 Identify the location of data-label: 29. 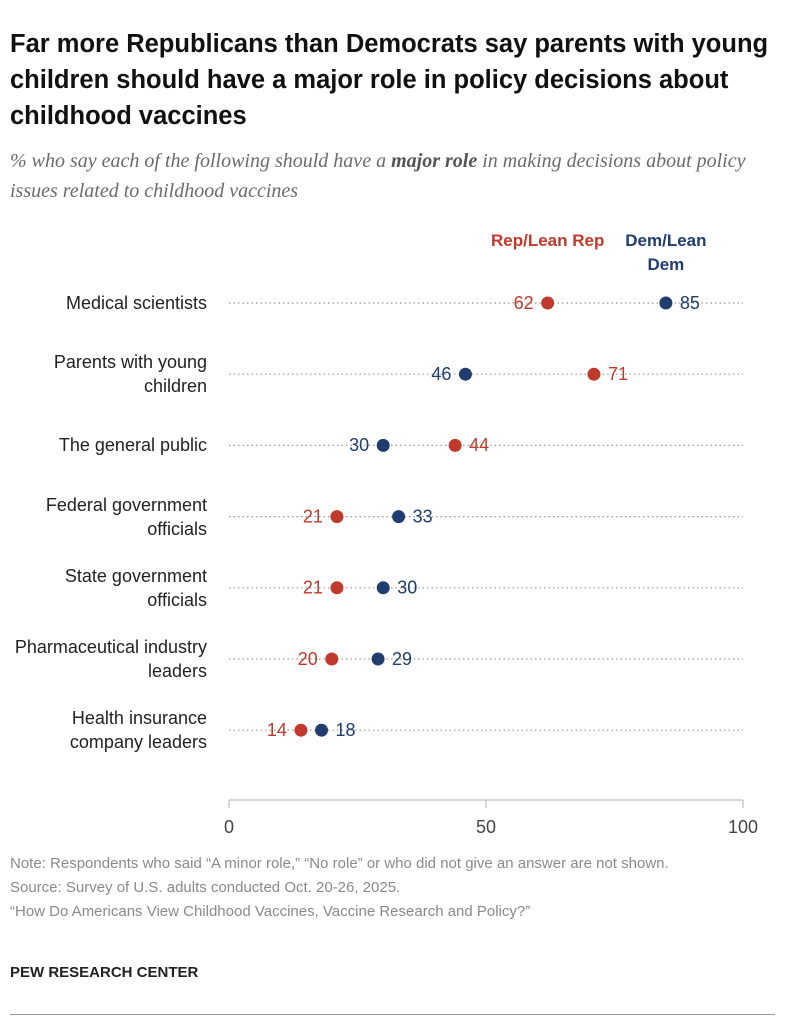
(402, 659).